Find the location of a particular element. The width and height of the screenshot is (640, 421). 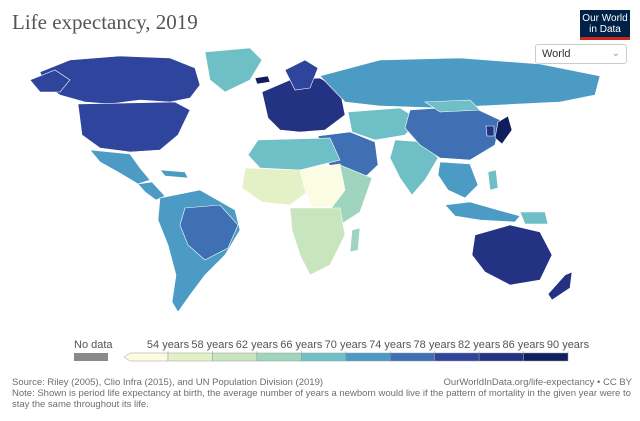

region-philippines is located at coordinates (493, 180).